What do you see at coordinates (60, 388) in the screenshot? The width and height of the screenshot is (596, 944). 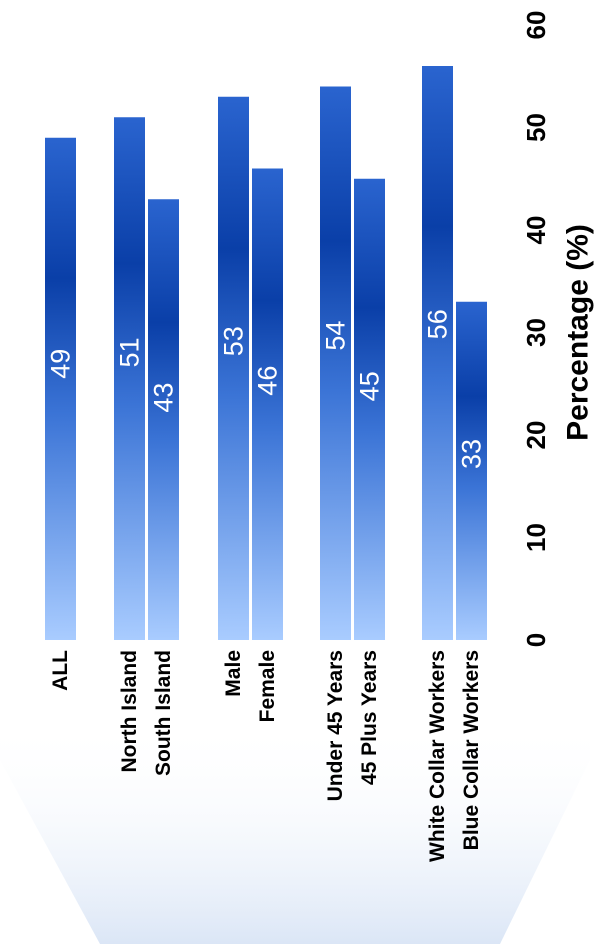 I see `bar-all` at bounding box center [60, 388].